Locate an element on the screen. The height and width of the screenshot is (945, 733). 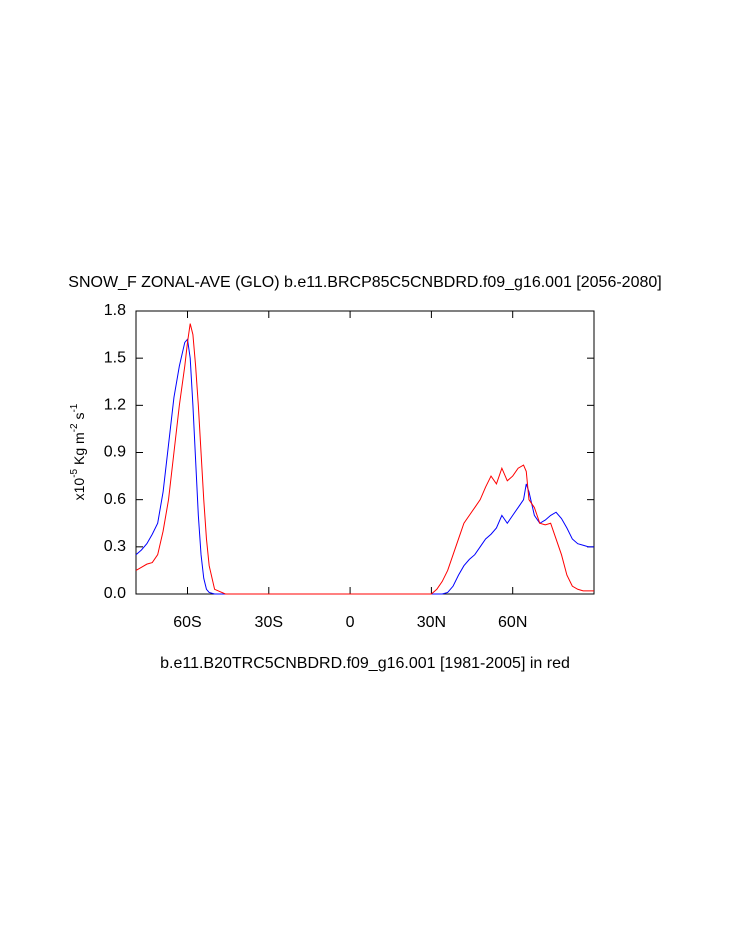
y-label-part: s is located at coordinates (79, 418).